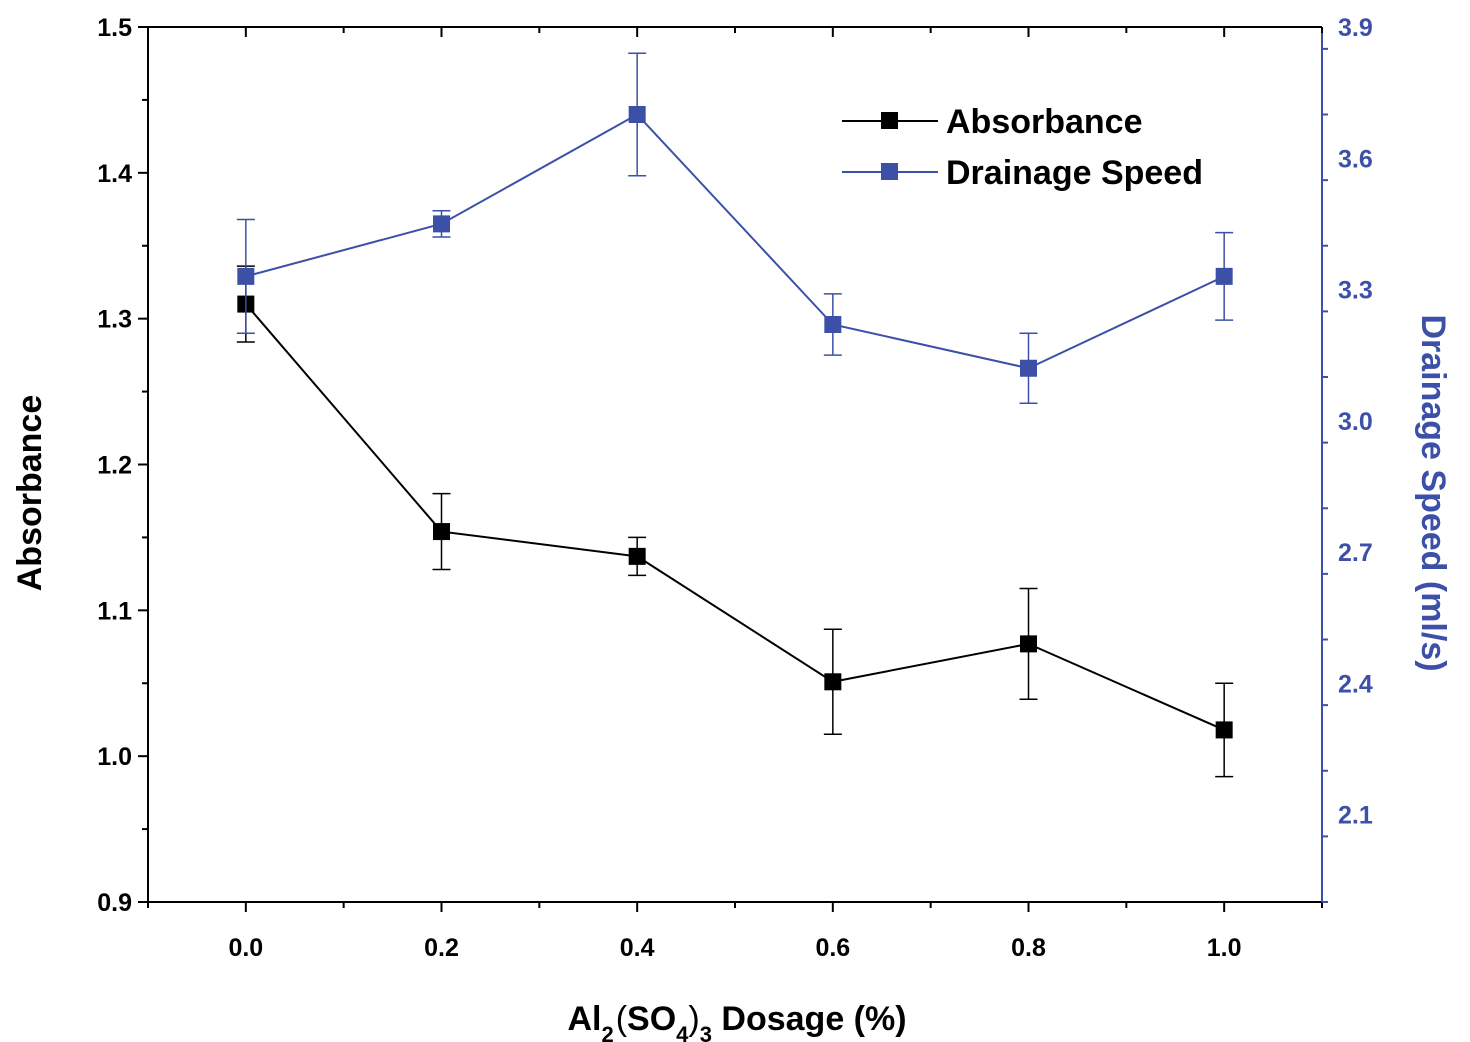 The height and width of the screenshot is (1042, 1470). What do you see at coordinates (114, 28) in the screenshot?
I see `y-left-tick-label: 1.5` at bounding box center [114, 28].